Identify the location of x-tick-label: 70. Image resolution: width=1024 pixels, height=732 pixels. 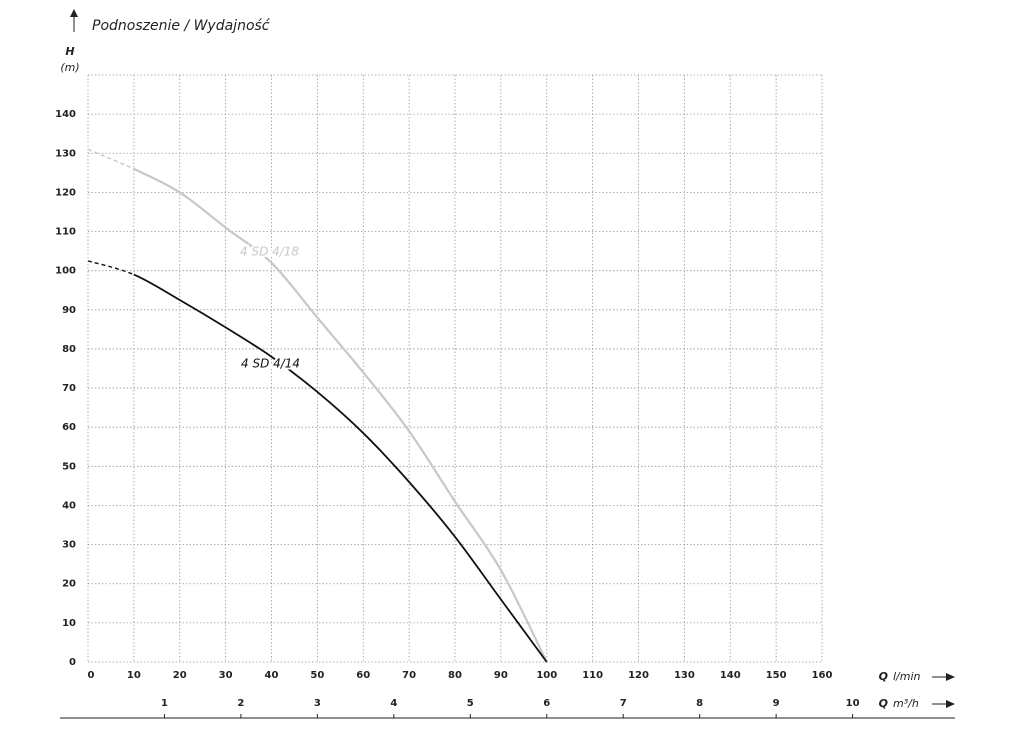
(409, 675).